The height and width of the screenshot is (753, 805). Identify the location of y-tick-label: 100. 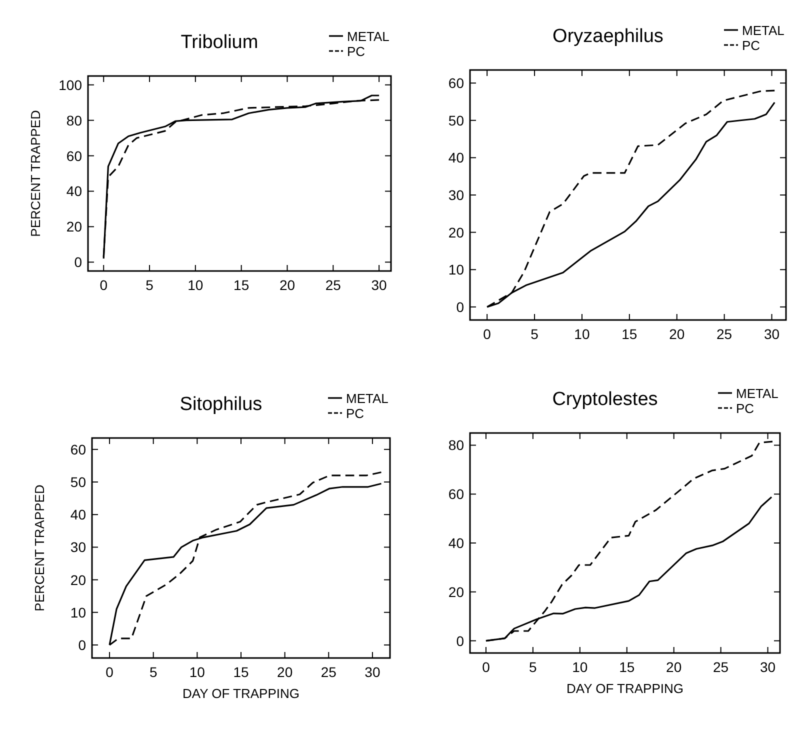
(70, 84).